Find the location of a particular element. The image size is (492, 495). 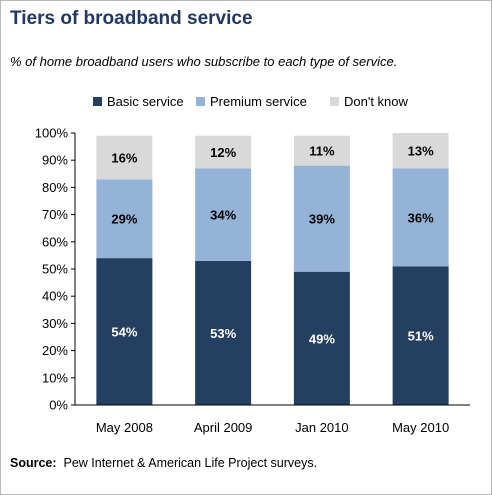

data-label: 36% is located at coordinates (421, 217).